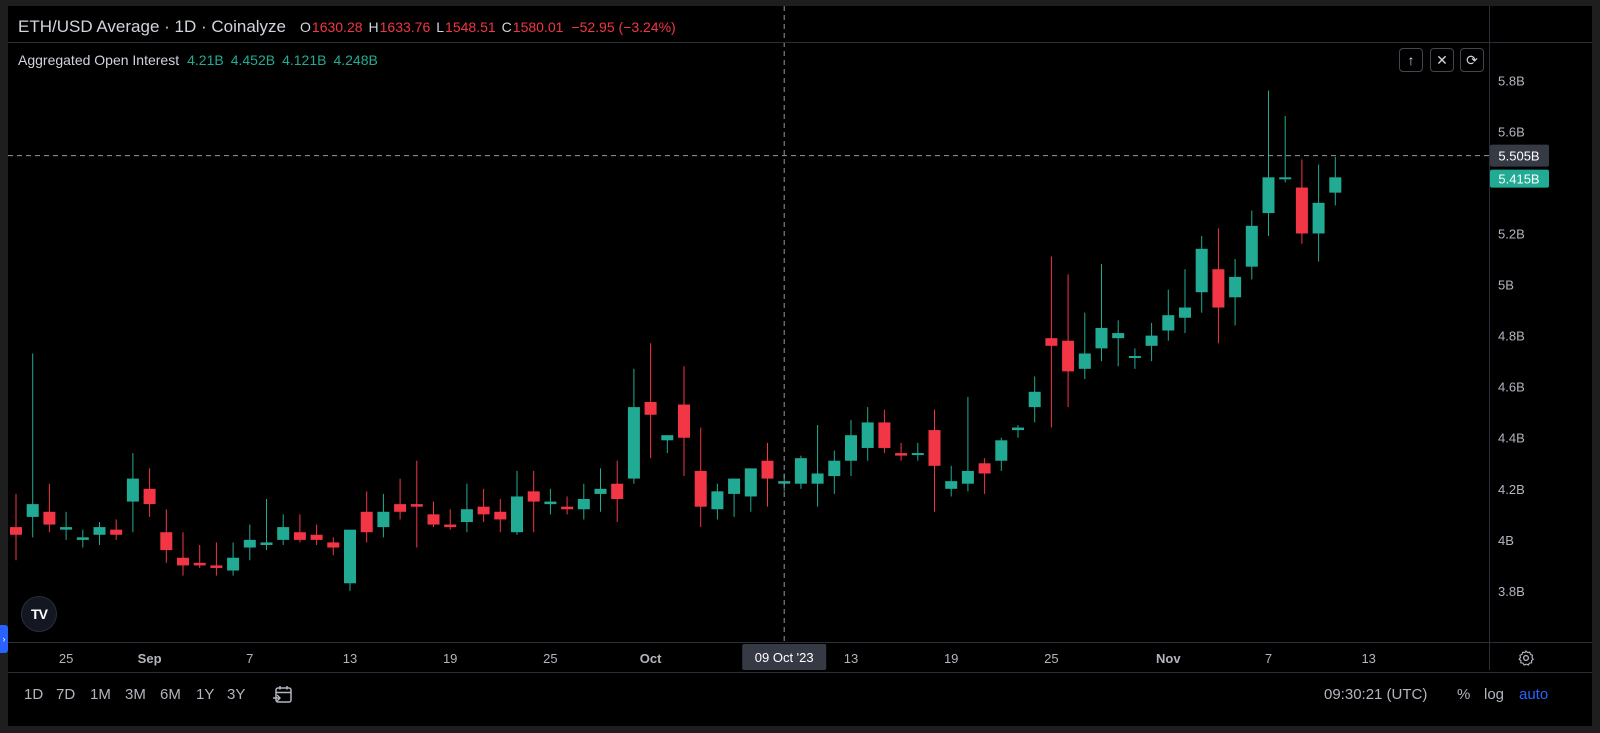 The width and height of the screenshot is (1600, 733). Describe the element at coordinates (1506, 285) in the screenshot. I see `y-tick-label: 5B` at that location.